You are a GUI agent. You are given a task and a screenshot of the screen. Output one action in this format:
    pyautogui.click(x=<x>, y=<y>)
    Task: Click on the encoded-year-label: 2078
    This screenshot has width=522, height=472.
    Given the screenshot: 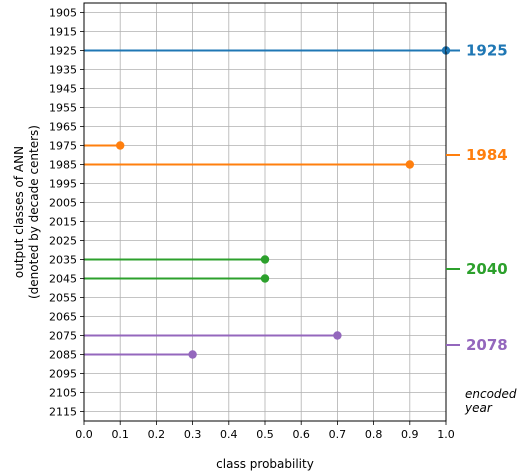 What is the action you would take?
    pyautogui.click(x=487, y=345)
    